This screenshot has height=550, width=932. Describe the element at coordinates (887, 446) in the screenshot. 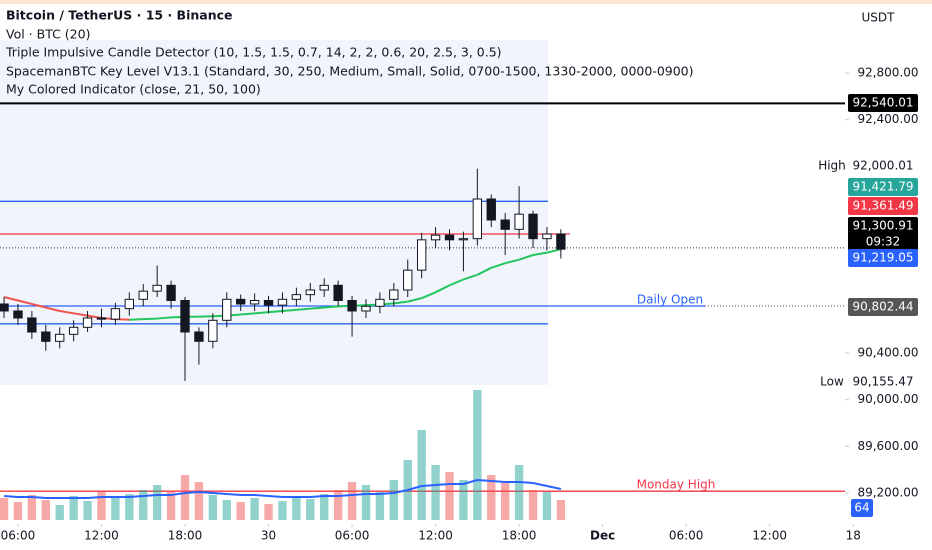

I see `y-tick-label: 89,600.00` at that location.